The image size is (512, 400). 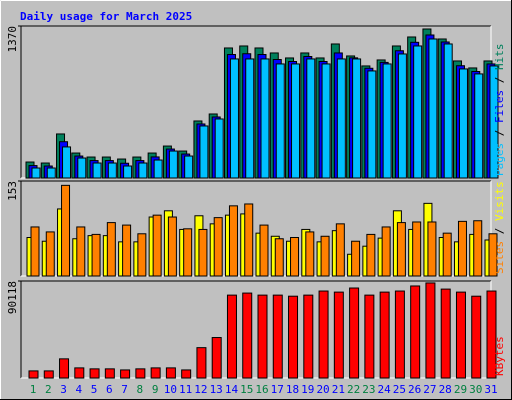 I want to click on x-tick-label: 4, so click(x=78, y=389).